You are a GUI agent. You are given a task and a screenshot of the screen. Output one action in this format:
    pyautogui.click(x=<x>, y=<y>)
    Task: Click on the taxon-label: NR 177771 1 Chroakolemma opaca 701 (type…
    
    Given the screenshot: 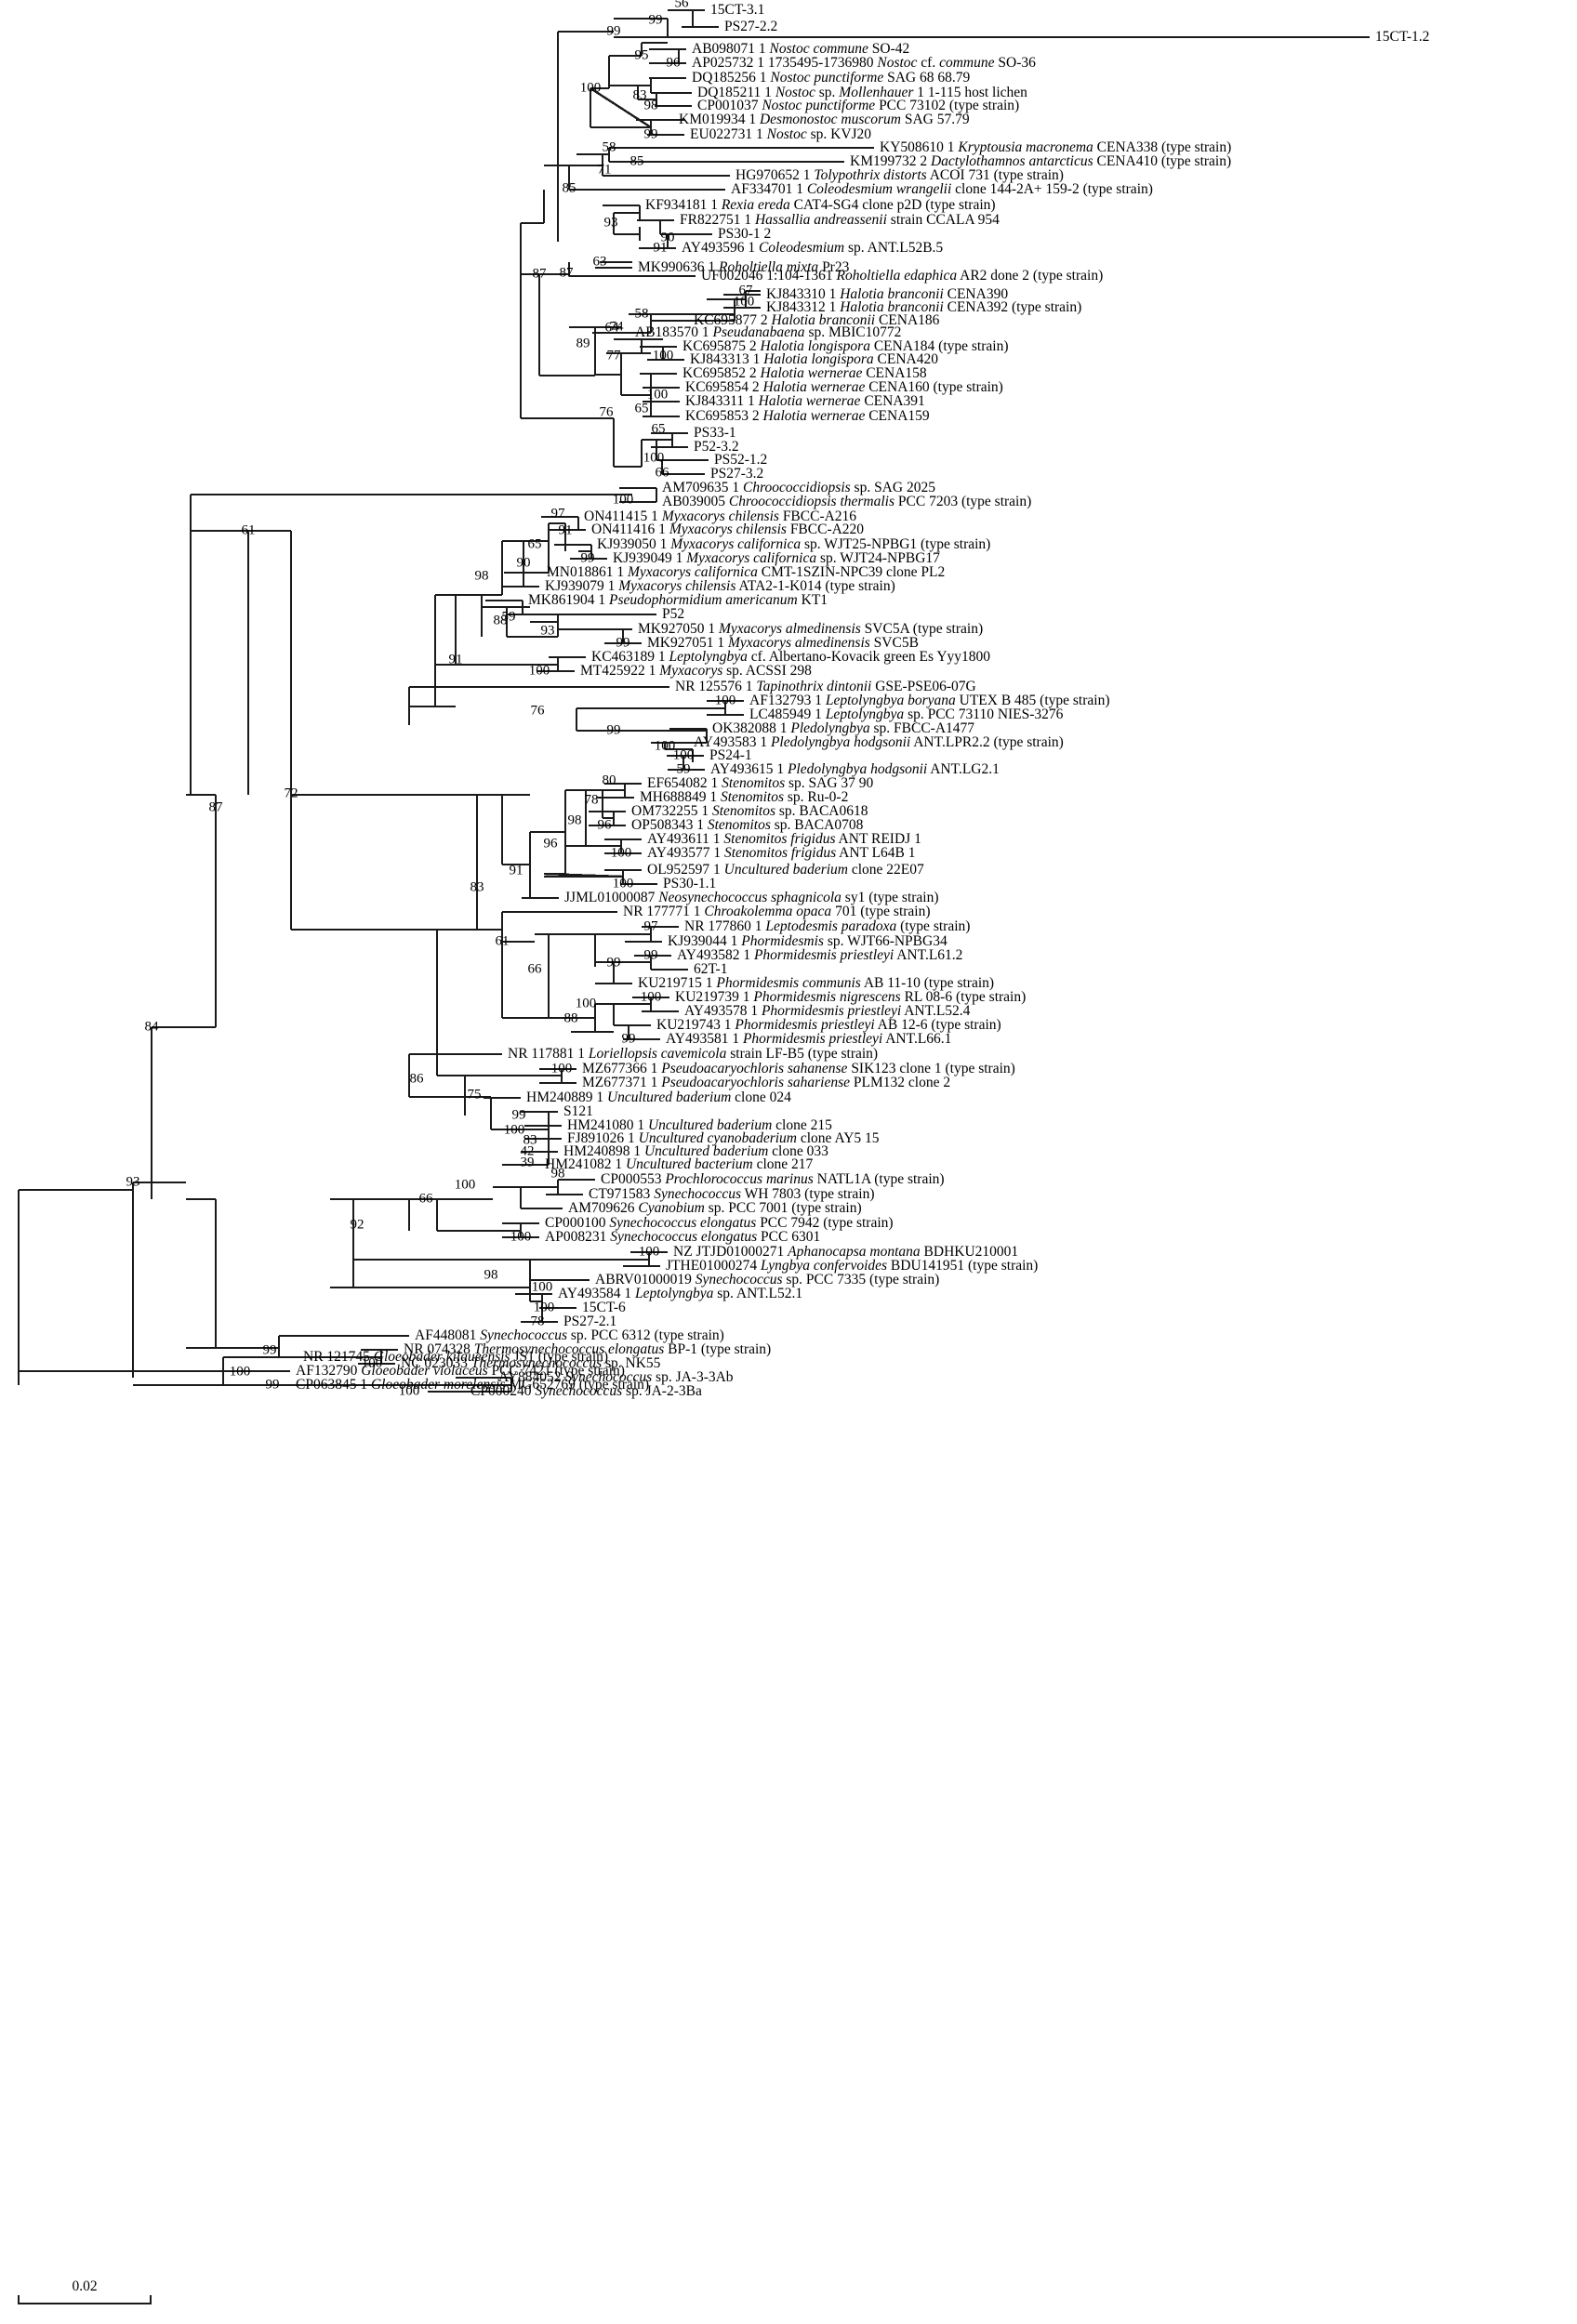 What is the action you would take?
    pyautogui.click(x=777, y=911)
    